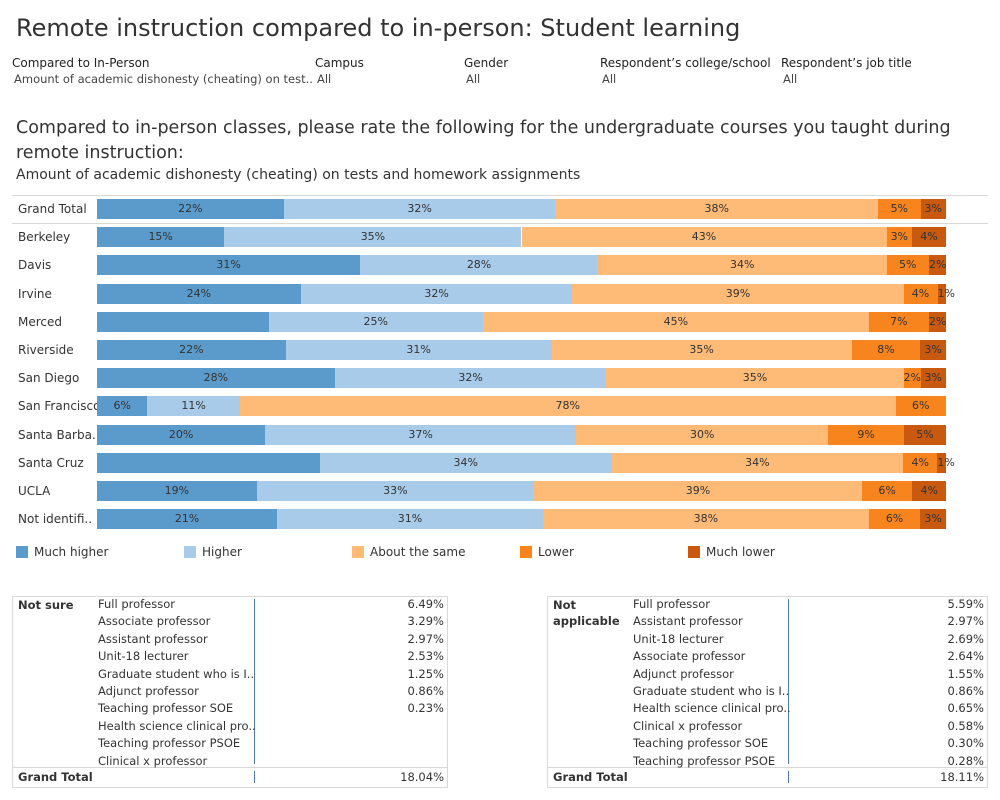 The width and height of the screenshot is (1000, 800). What do you see at coordinates (712, 708) in the screenshot?
I see `table-row-label: Health science clinical pro..` at bounding box center [712, 708].